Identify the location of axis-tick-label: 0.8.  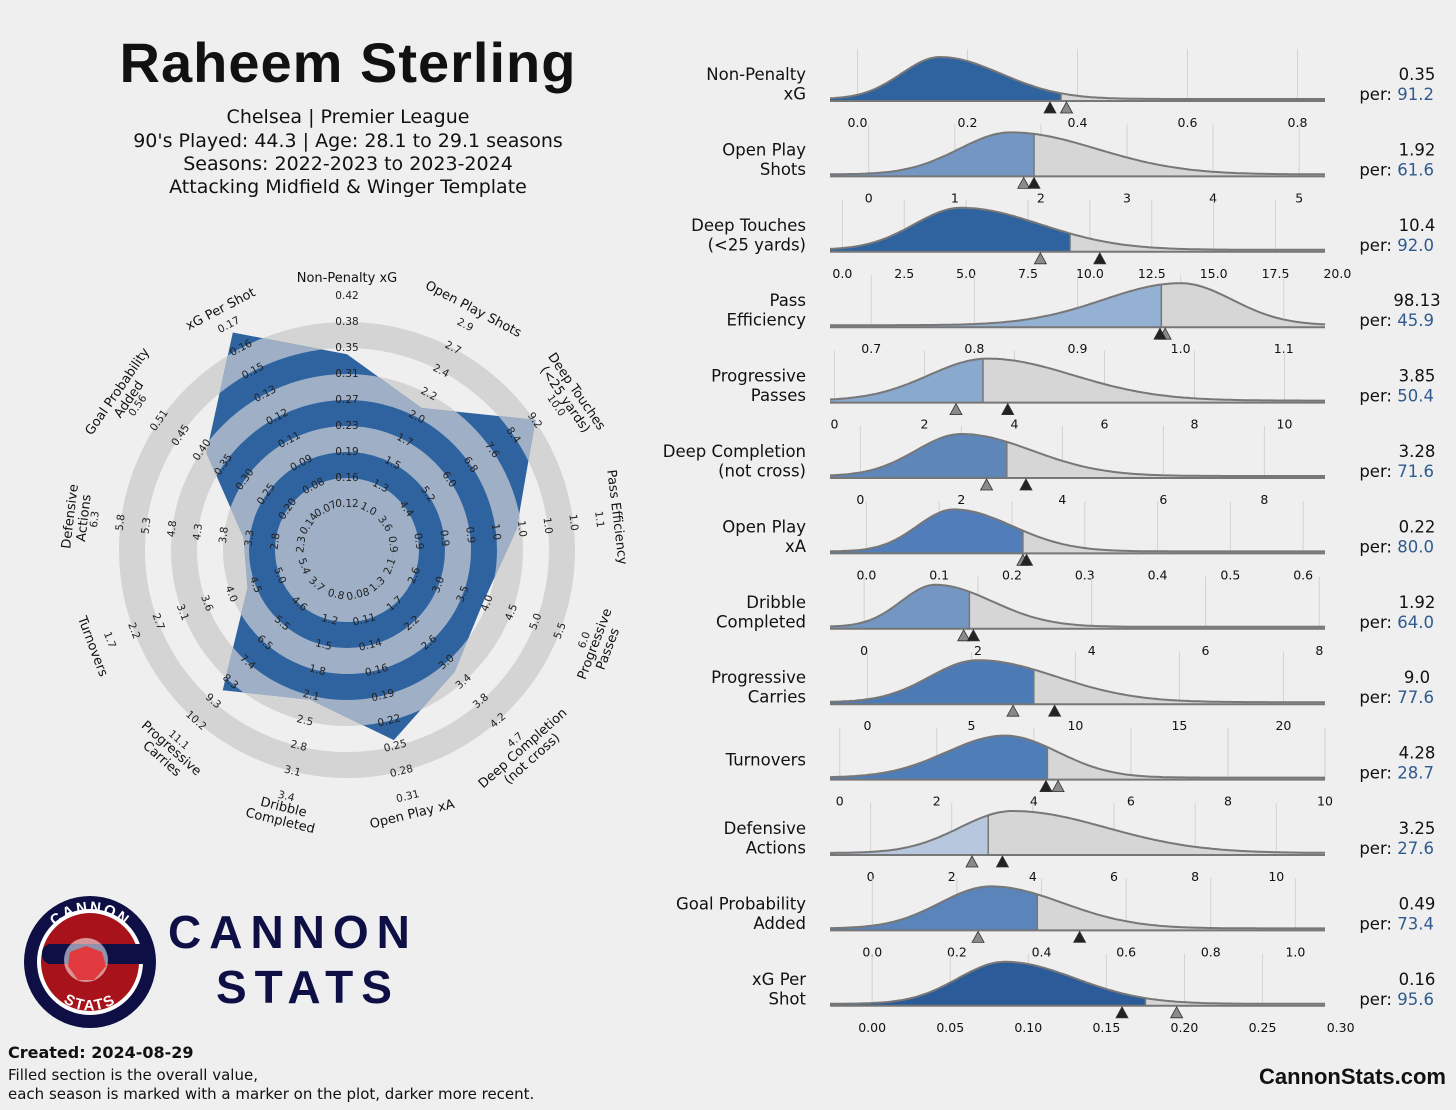
(974, 348).